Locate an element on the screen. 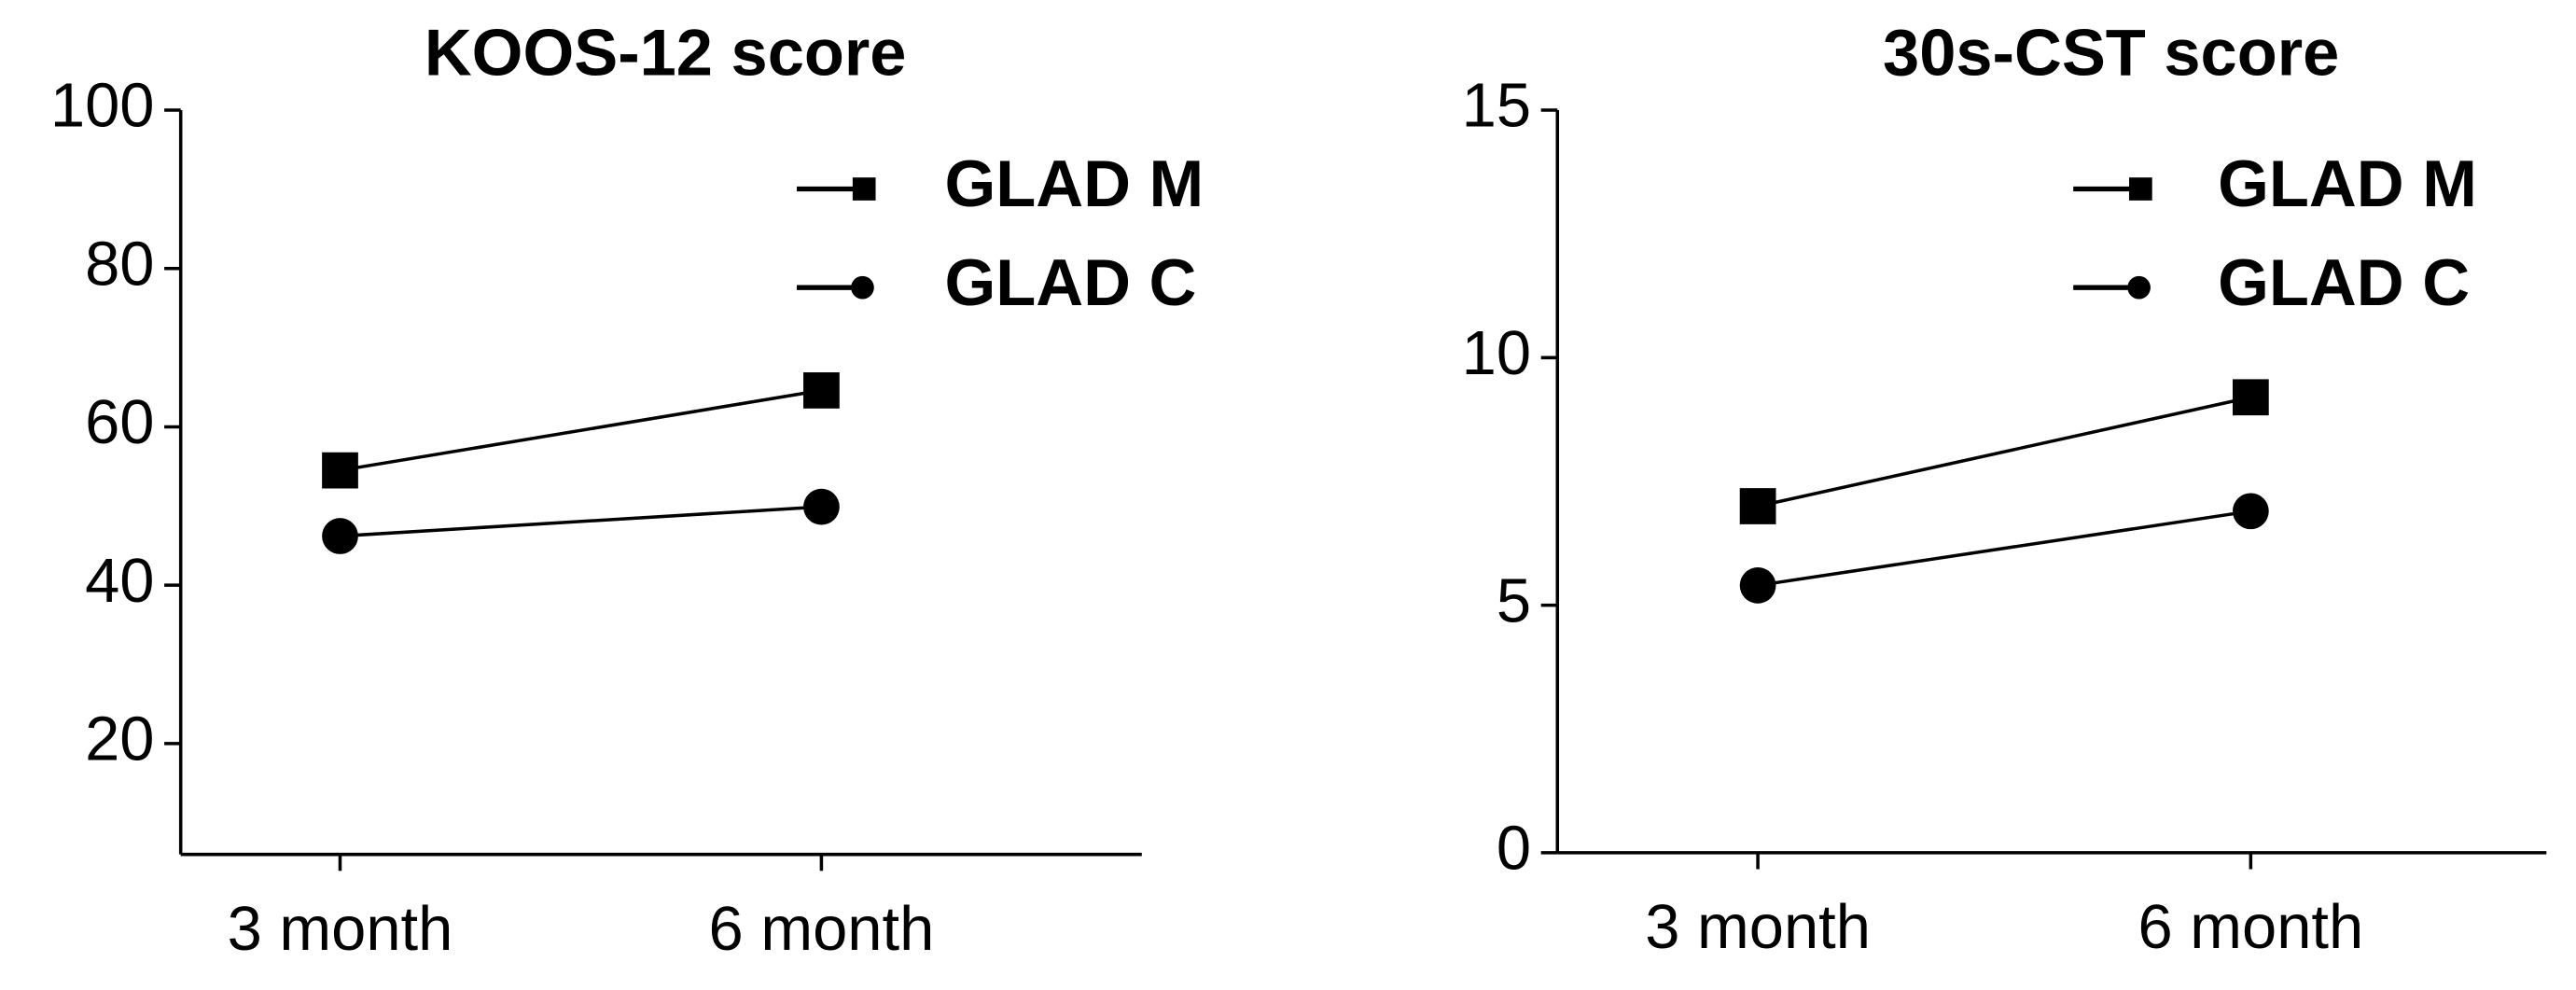 The image size is (2576, 990). y-tick-label: 15 is located at coordinates (1496, 106).